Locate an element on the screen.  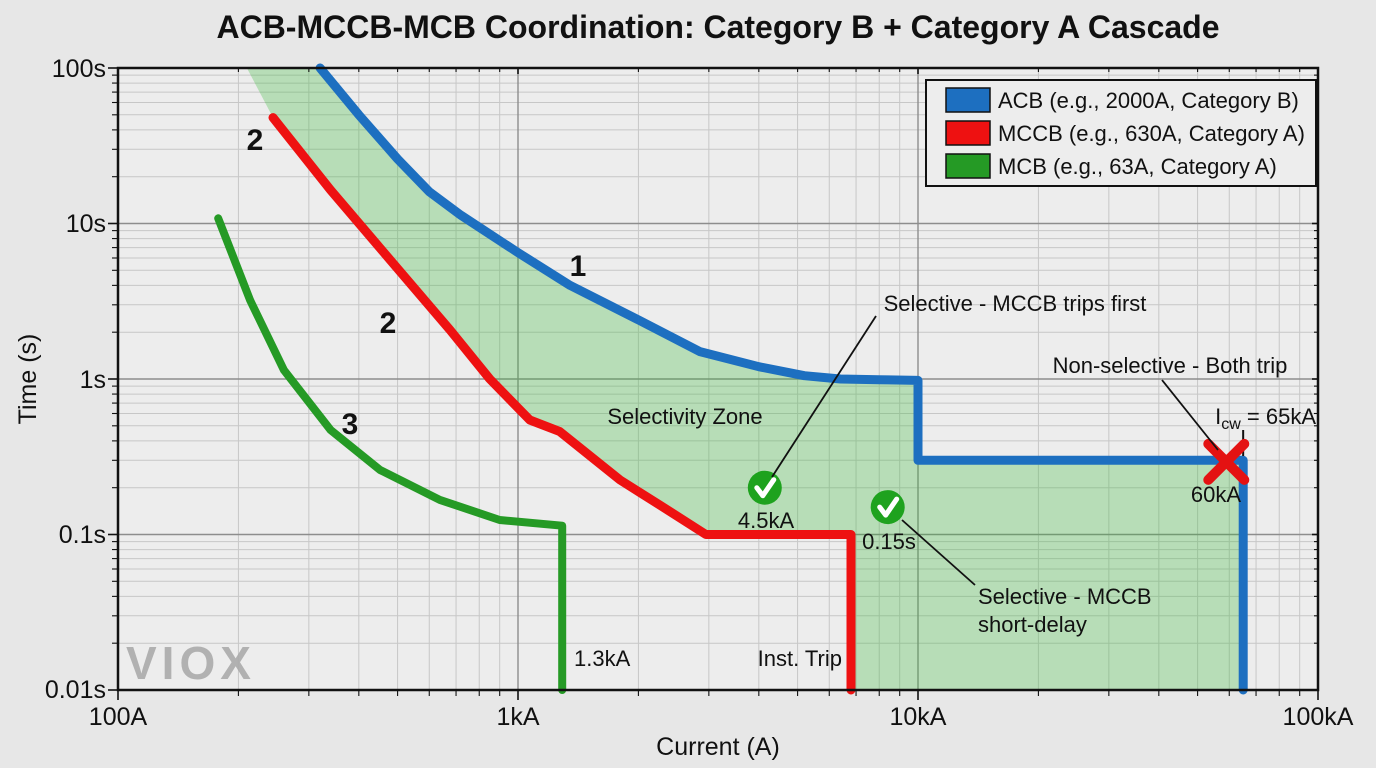
x-axis-title: Current (A) is located at coordinates (718, 747).